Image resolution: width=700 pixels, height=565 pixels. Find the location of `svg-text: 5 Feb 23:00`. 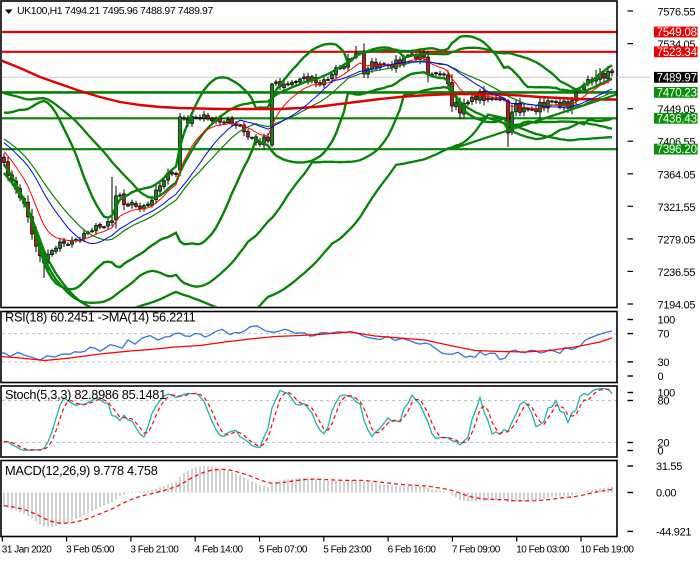

svg-text: 5 Feb 23:00 is located at coordinates (347, 549).